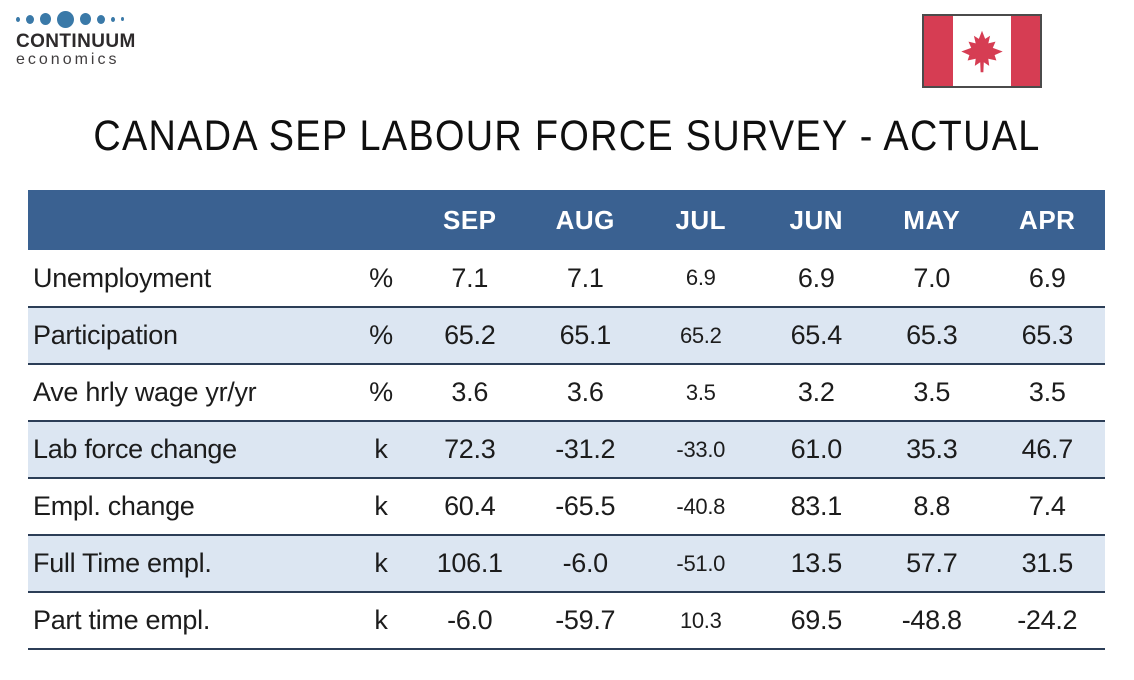  I want to click on col-header-apr: APR, so click(1047, 220).